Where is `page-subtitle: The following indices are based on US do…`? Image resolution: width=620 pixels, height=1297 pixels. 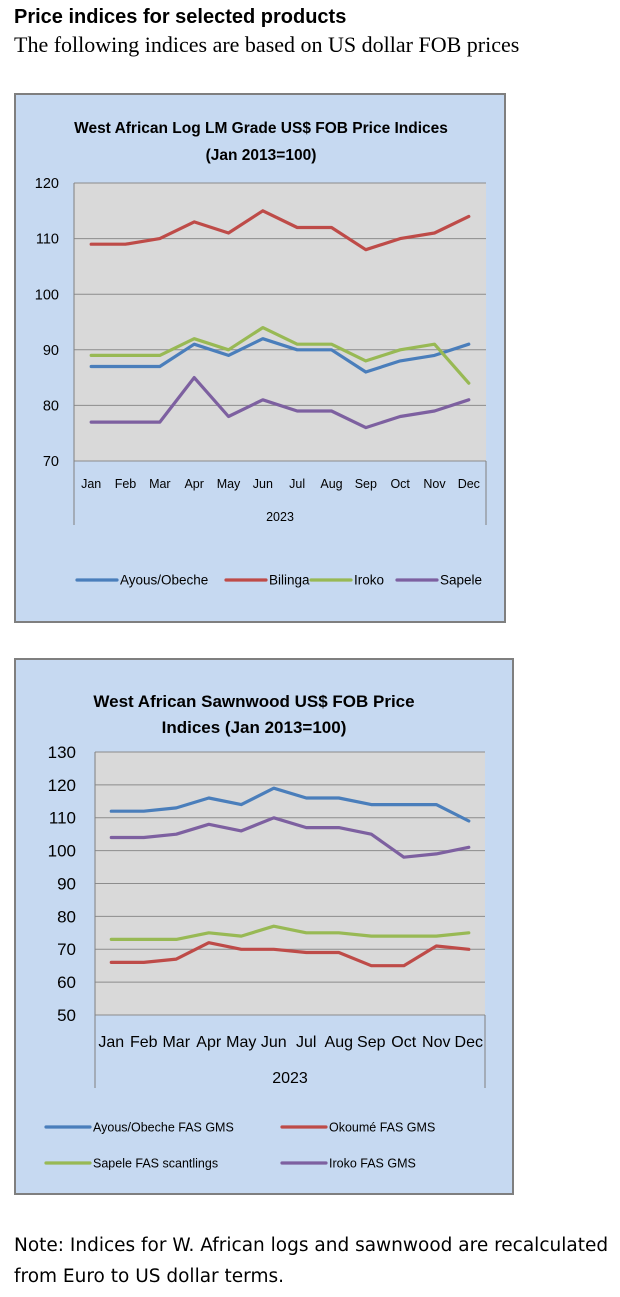 page-subtitle: The following indices are based on US do… is located at coordinates (267, 44).